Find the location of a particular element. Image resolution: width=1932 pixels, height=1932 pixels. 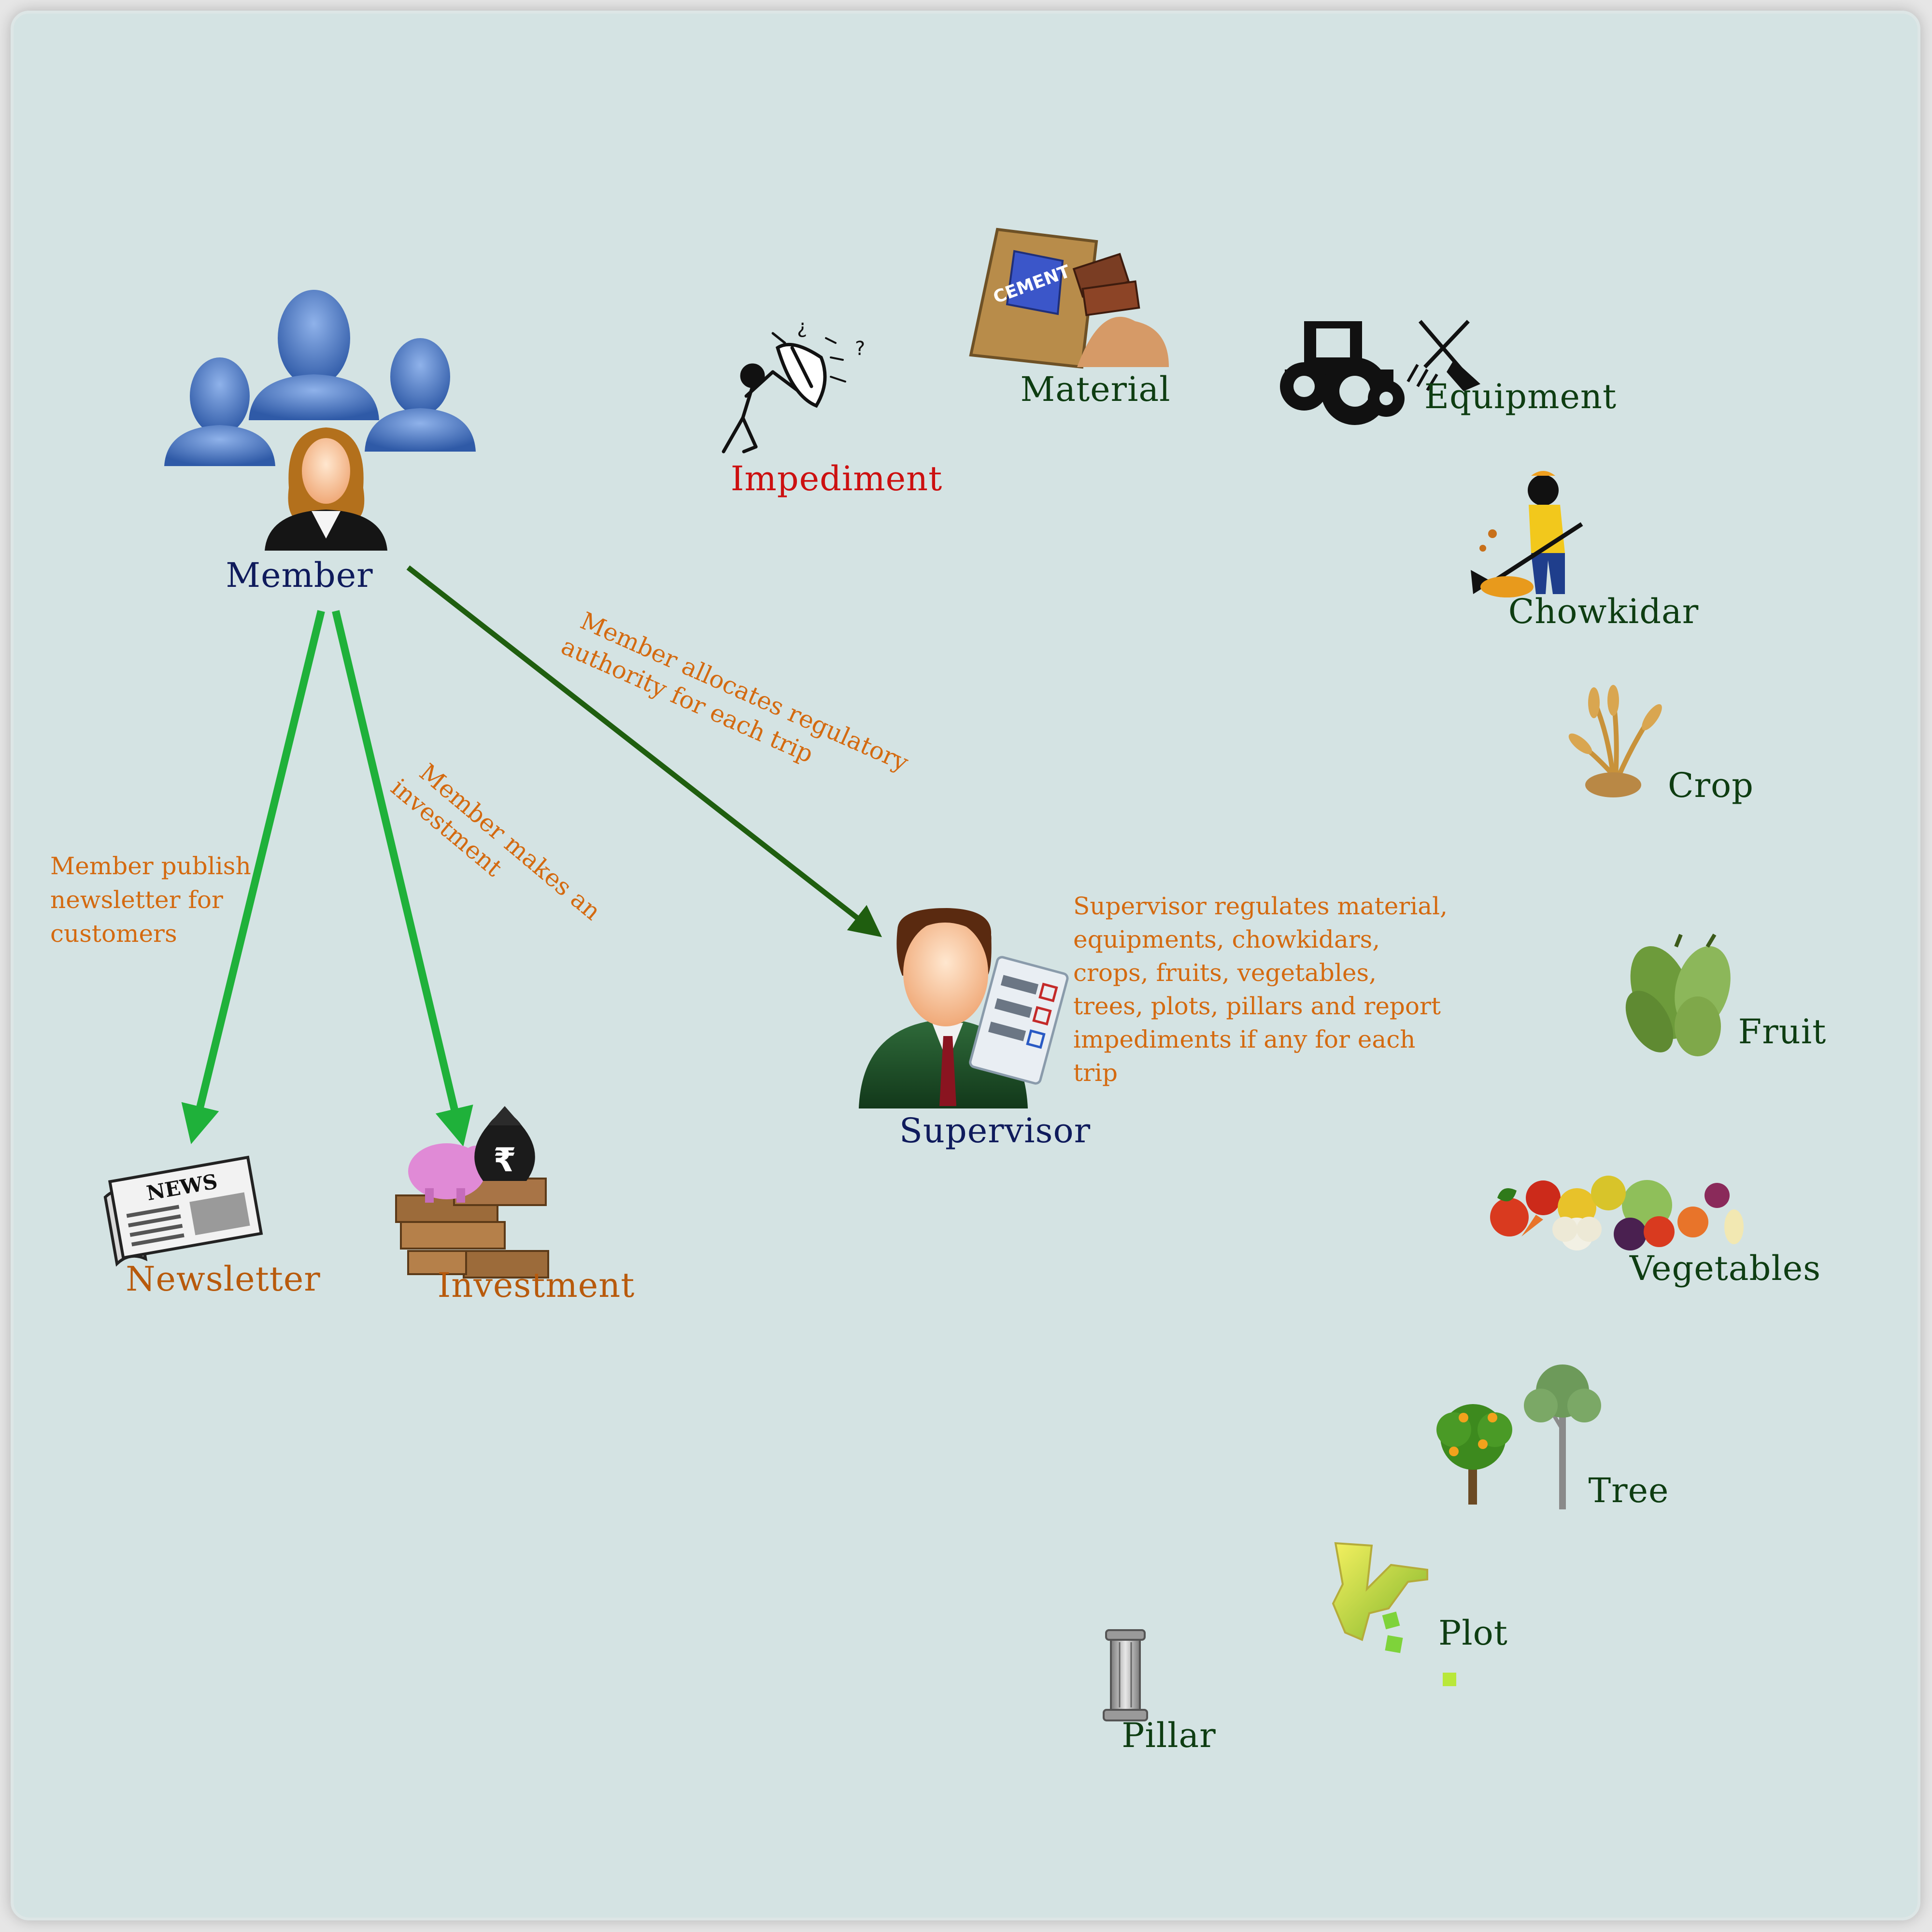

edge-member-newsletter is located at coordinates (253, 877).